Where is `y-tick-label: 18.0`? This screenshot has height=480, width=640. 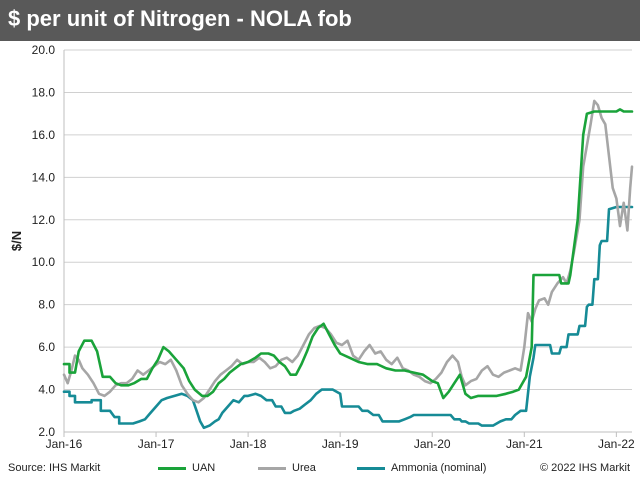
y-tick-label: 18.0 is located at coordinates (44, 92).